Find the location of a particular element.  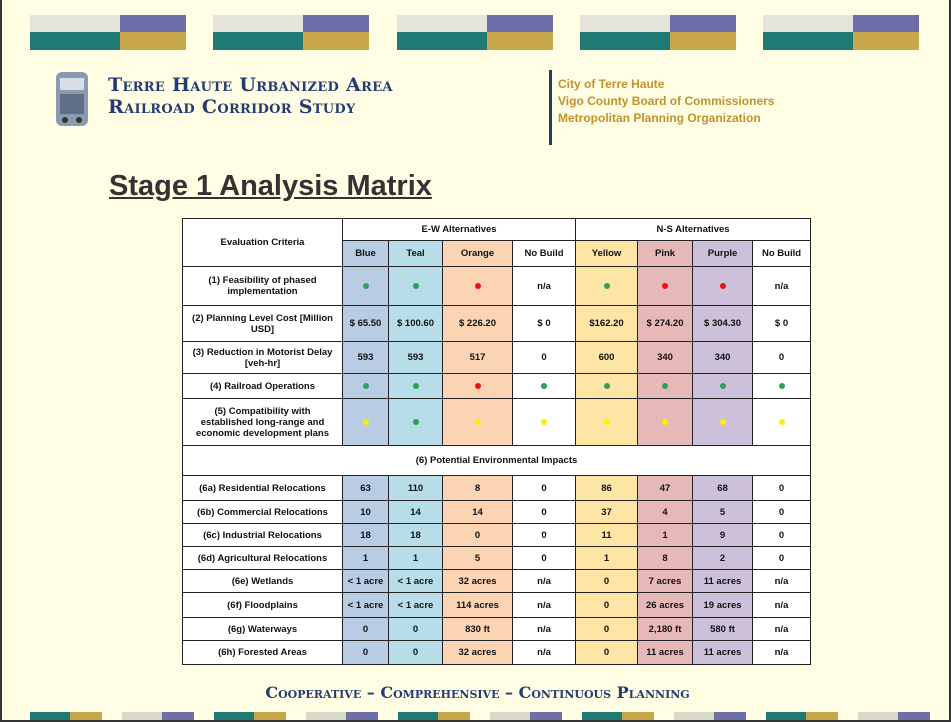

value-cell: 11 acres is located at coordinates (665, 652).